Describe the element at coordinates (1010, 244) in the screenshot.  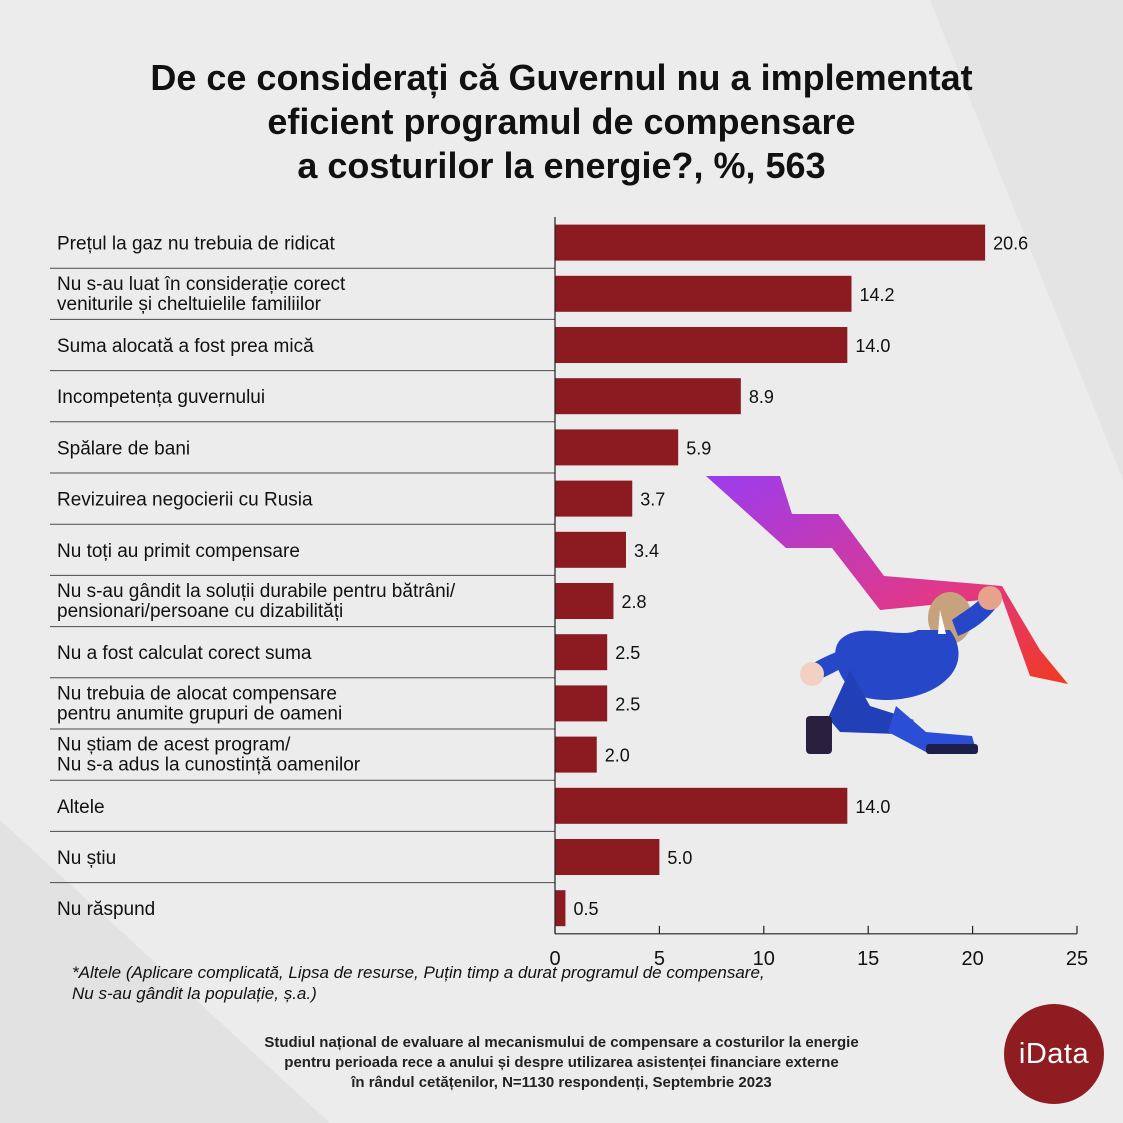
I see `value-label: 20.6` at that location.